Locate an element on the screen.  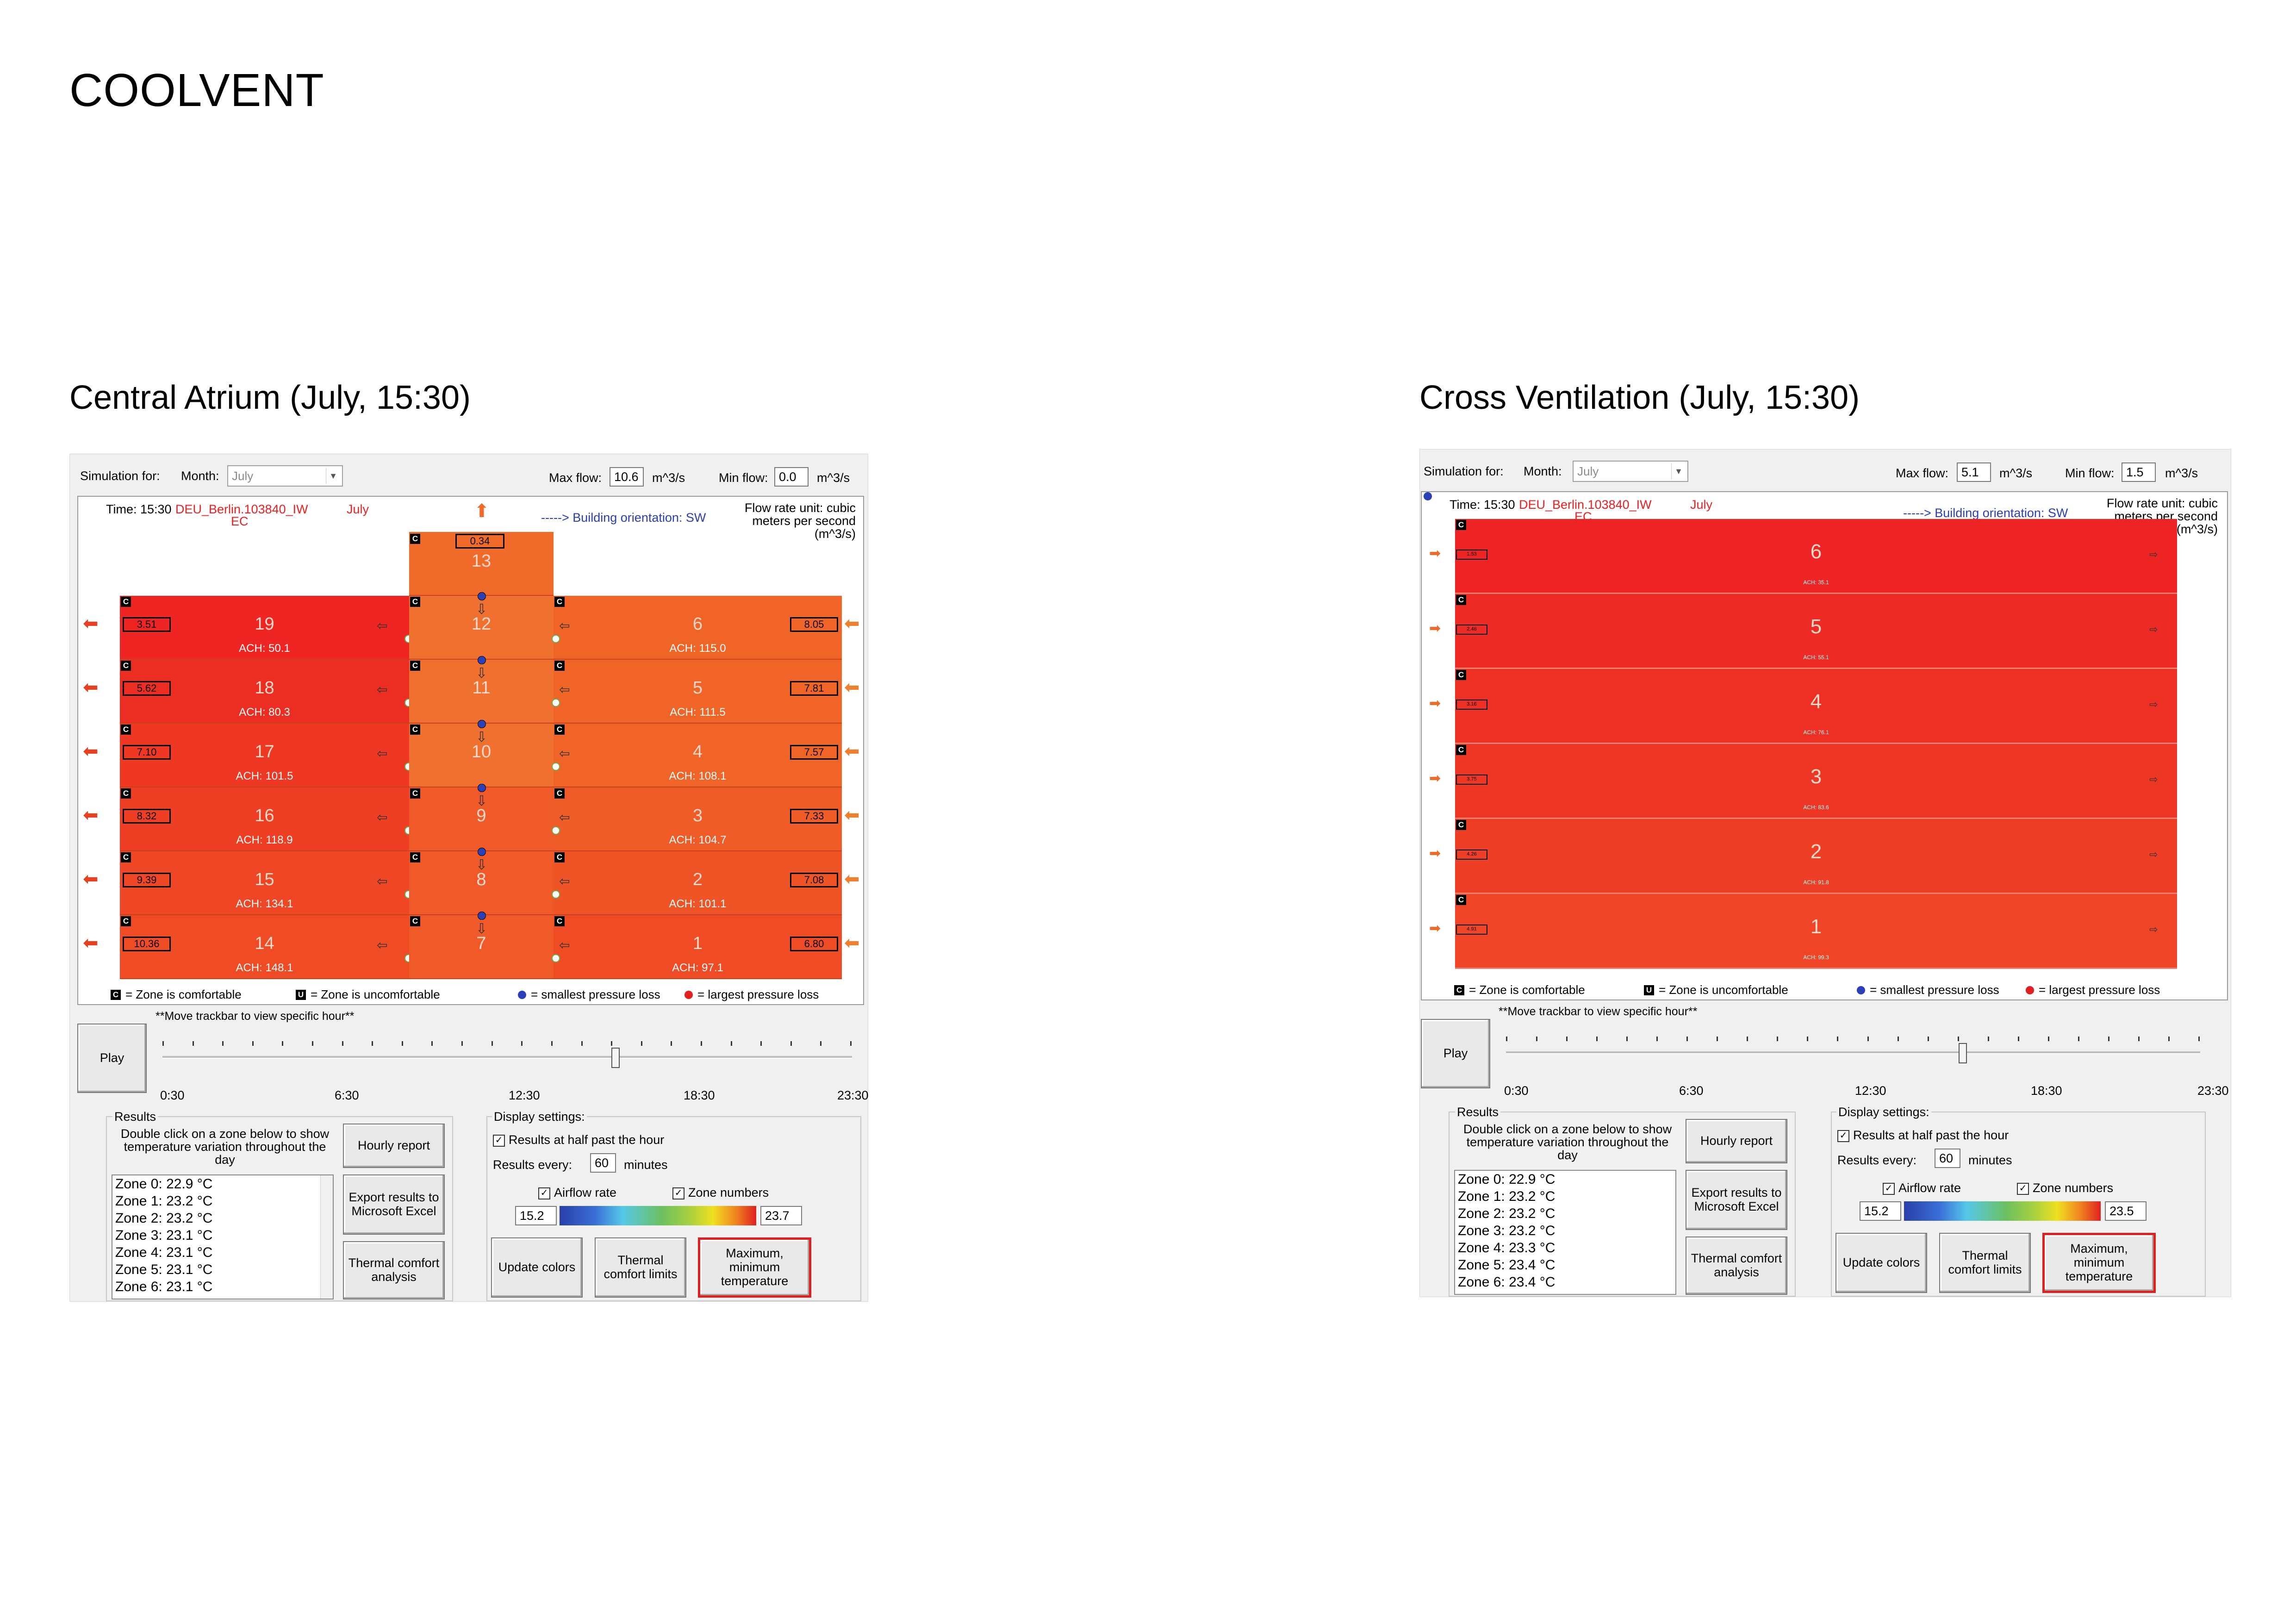
scale-max-input: 23.5 is located at coordinates (2126, 1211).